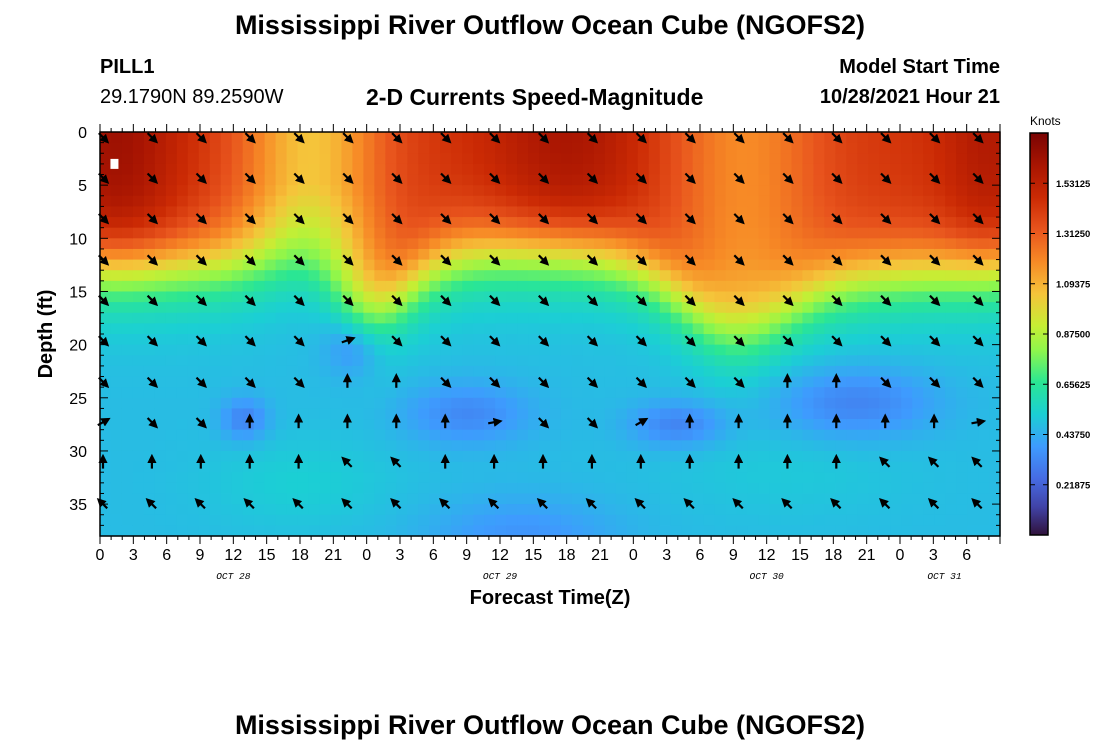  Describe the element at coordinates (78, 292) in the screenshot. I see `y-tick-label: 15` at that location.